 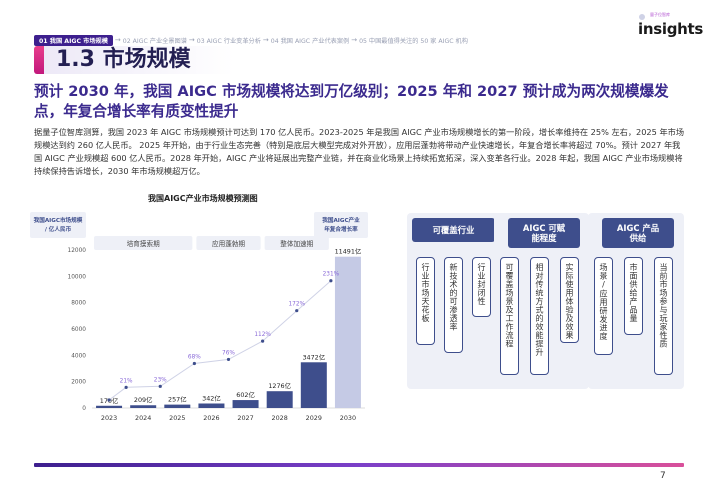 I want to click on growth-label: 231%, so click(x=331, y=275).